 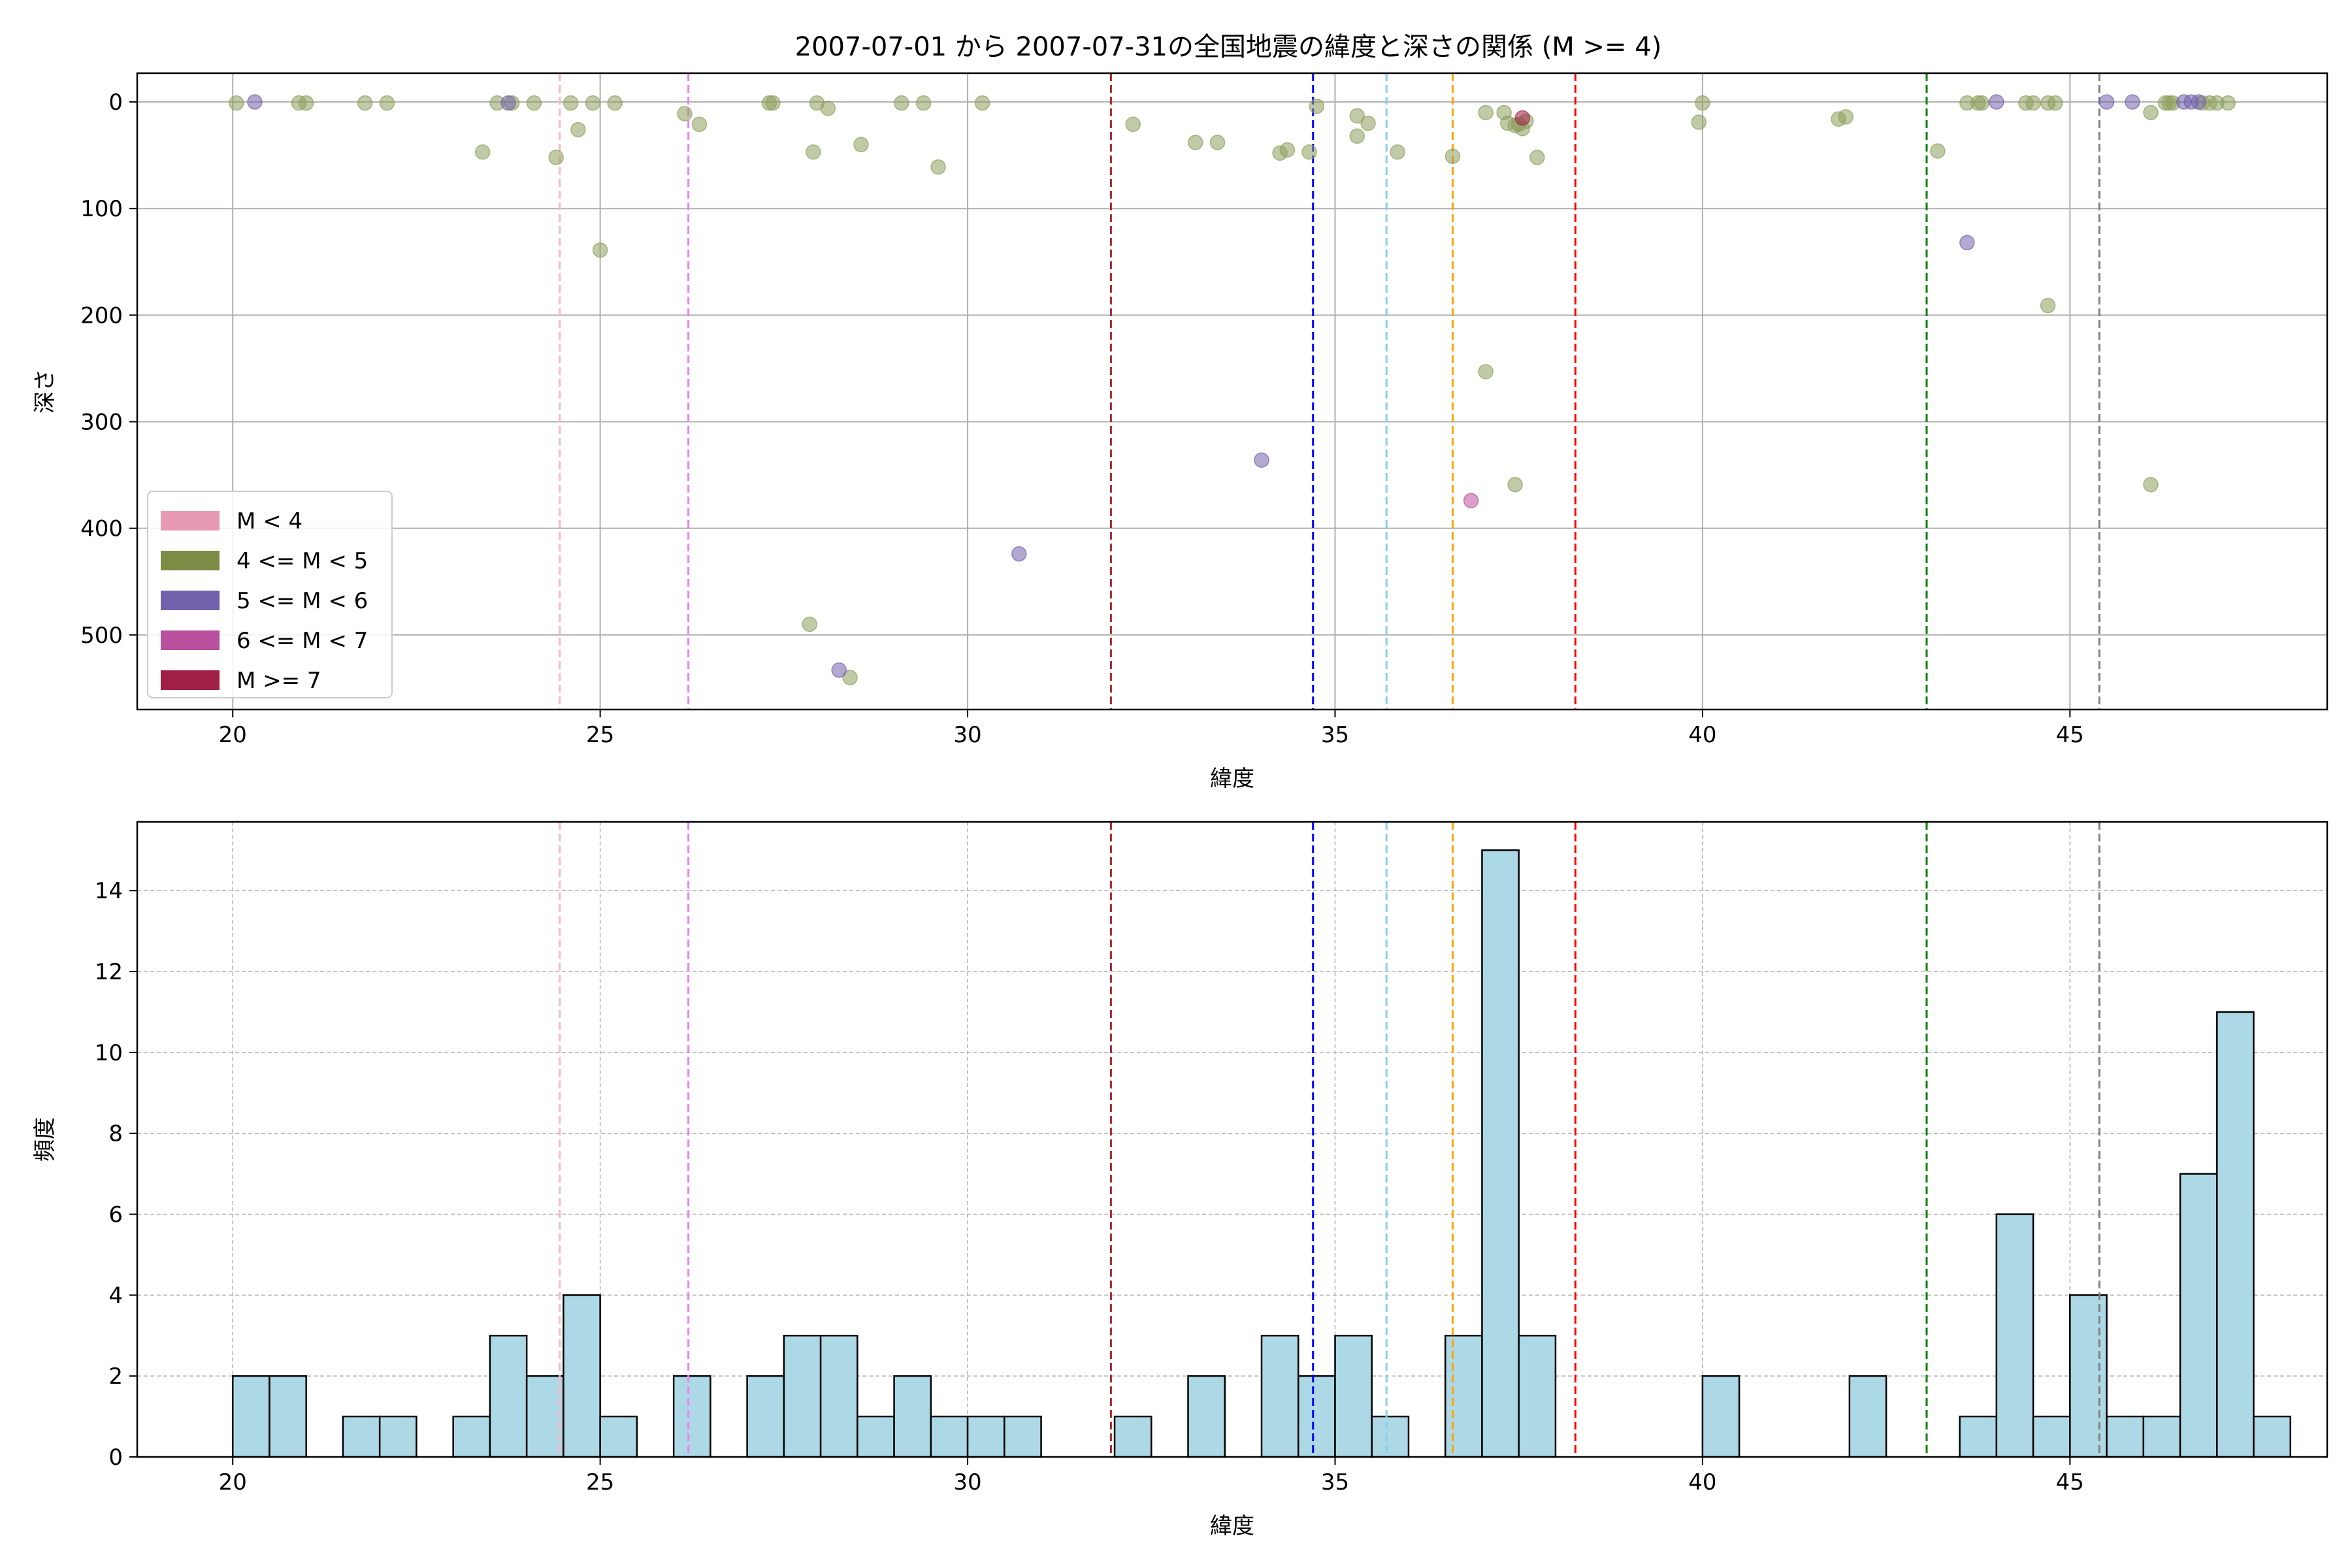 I want to click on legend-label: 5 <= M < 6, so click(x=302, y=601).